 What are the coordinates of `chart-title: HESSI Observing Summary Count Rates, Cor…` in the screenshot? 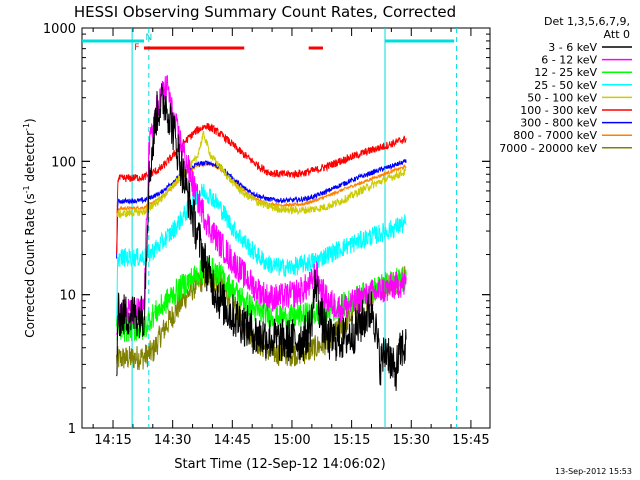 It's located at (265, 12).